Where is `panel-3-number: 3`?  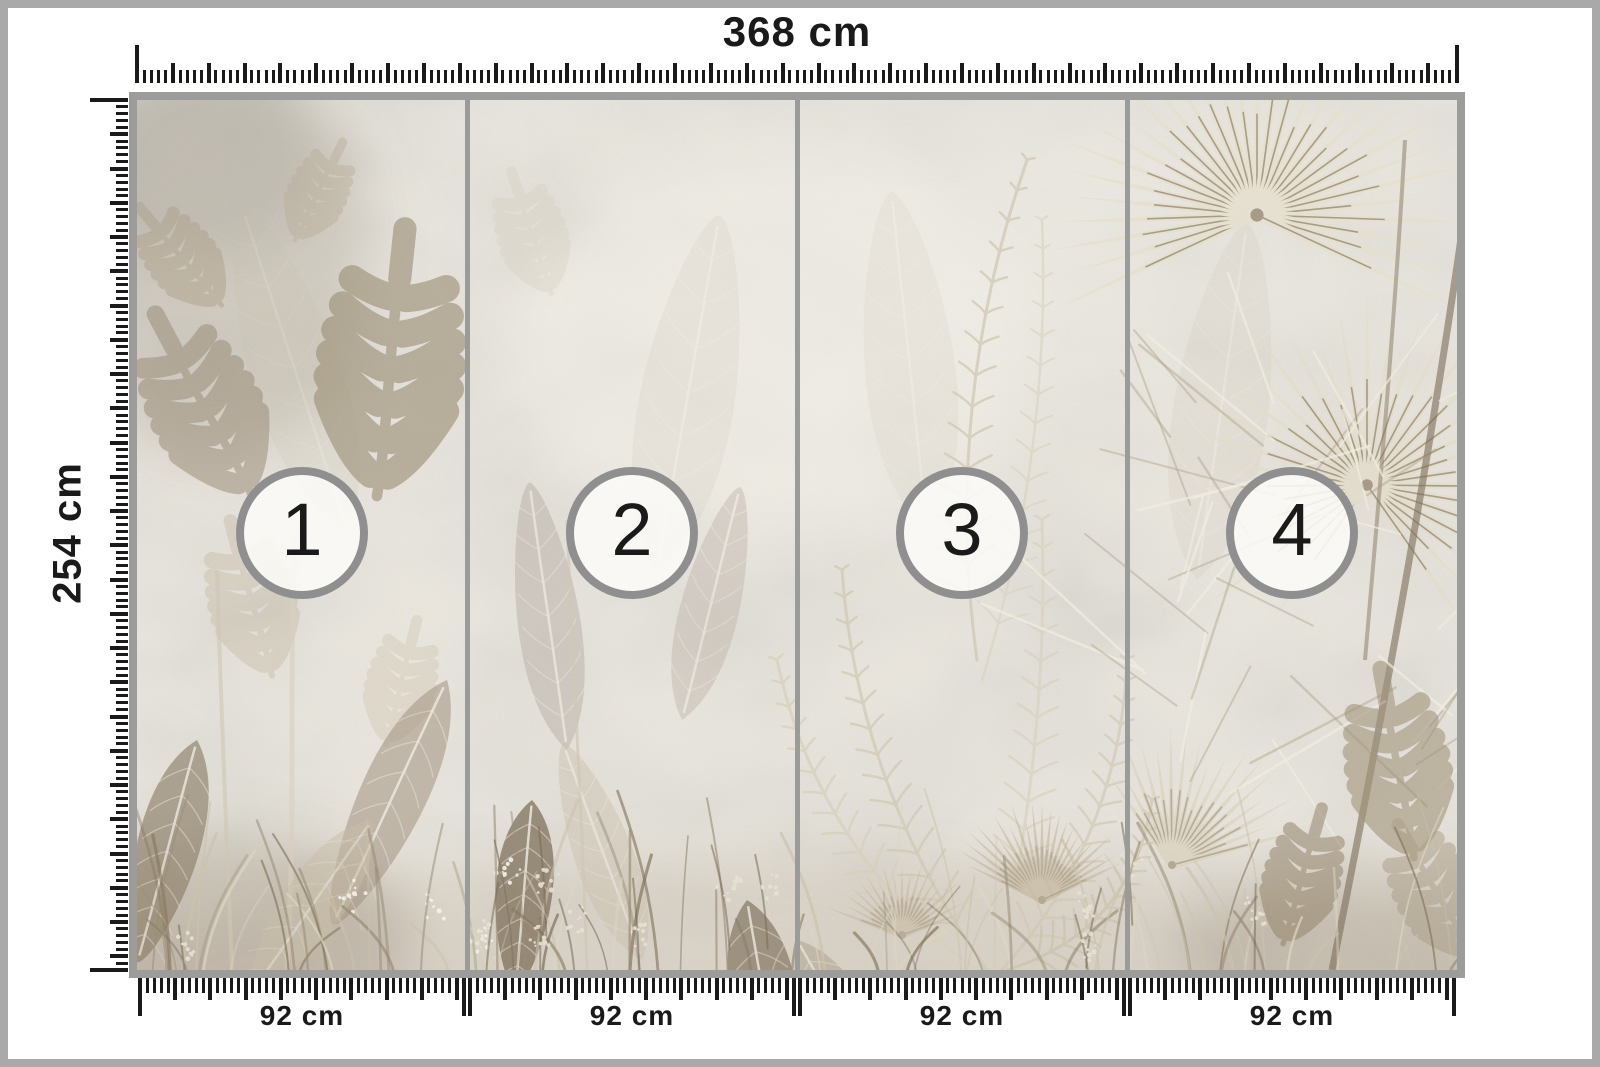 panel-3-number: 3 is located at coordinates (962, 529).